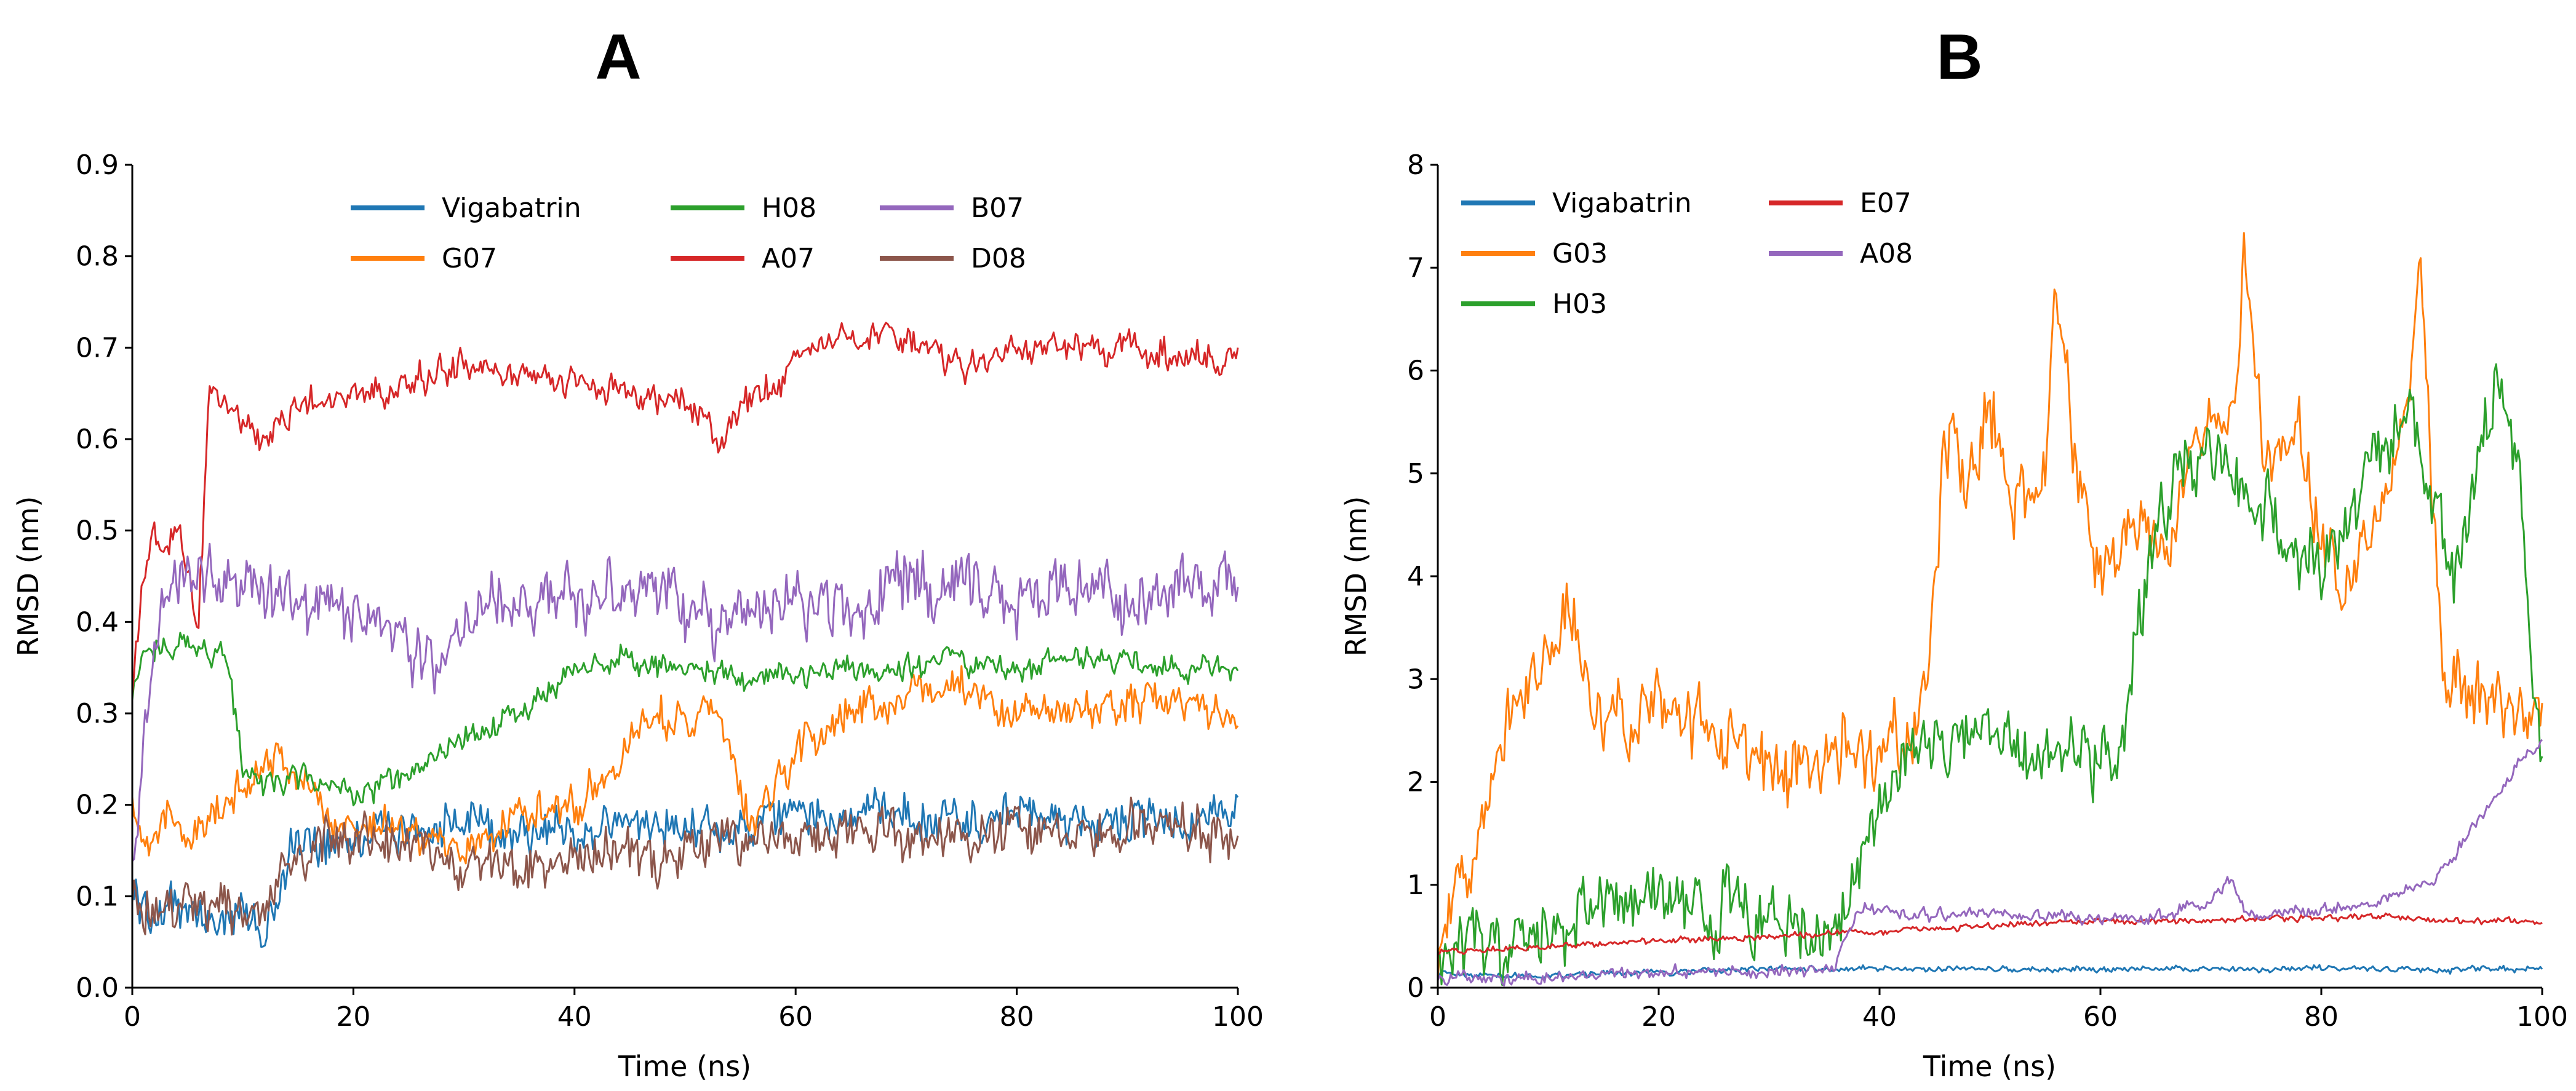  What do you see at coordinates (2100, 1017) in the screenshot?
I see `panel-b-x-tick-label: 60` at bounding box center [2100, 1017].